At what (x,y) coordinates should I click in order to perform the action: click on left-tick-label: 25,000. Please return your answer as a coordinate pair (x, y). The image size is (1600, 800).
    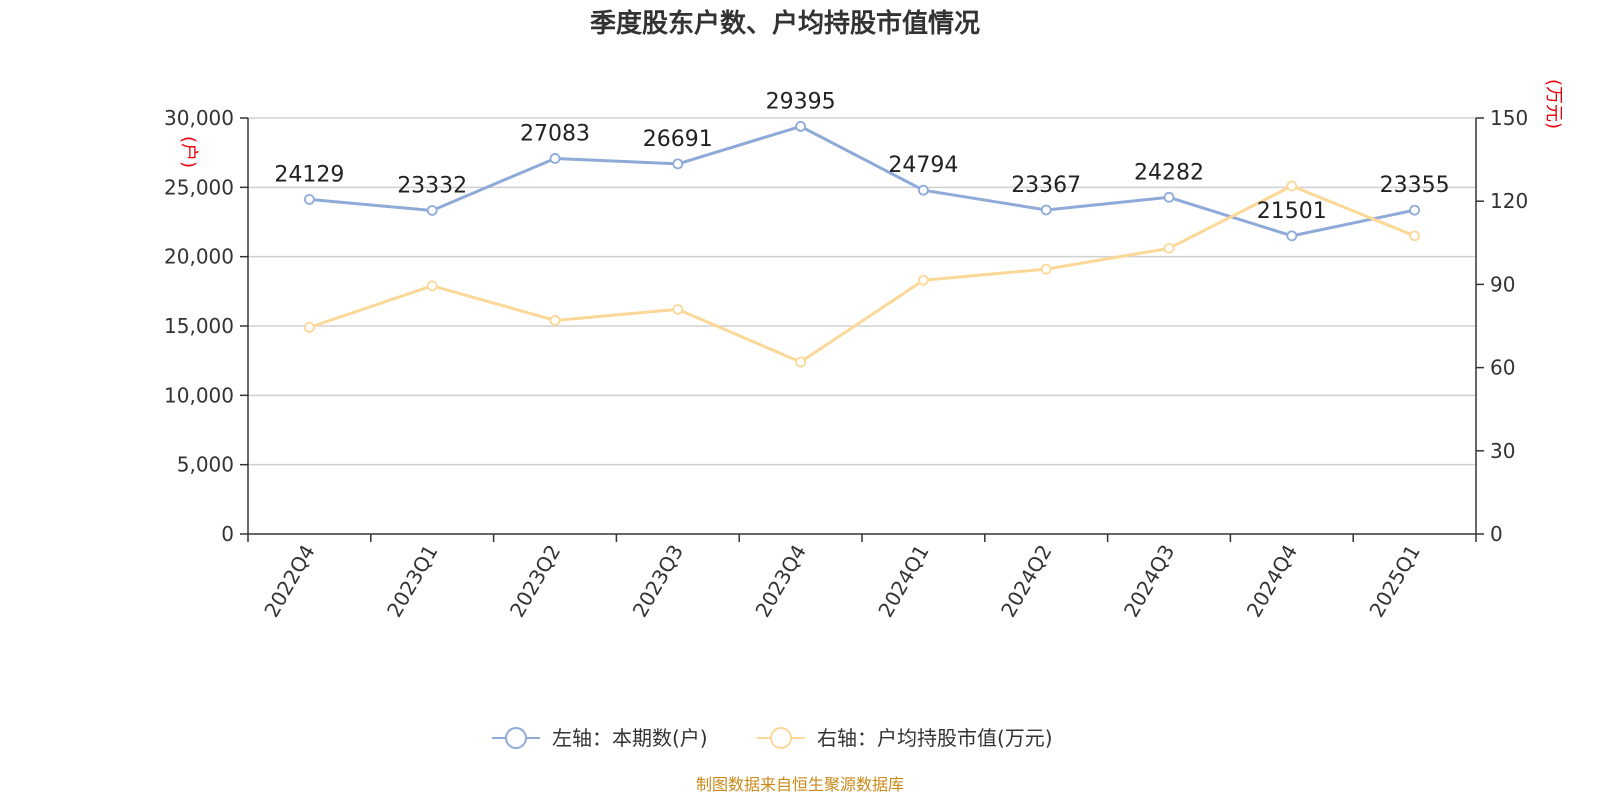
    Looking at the image, I should click on (199, 187).